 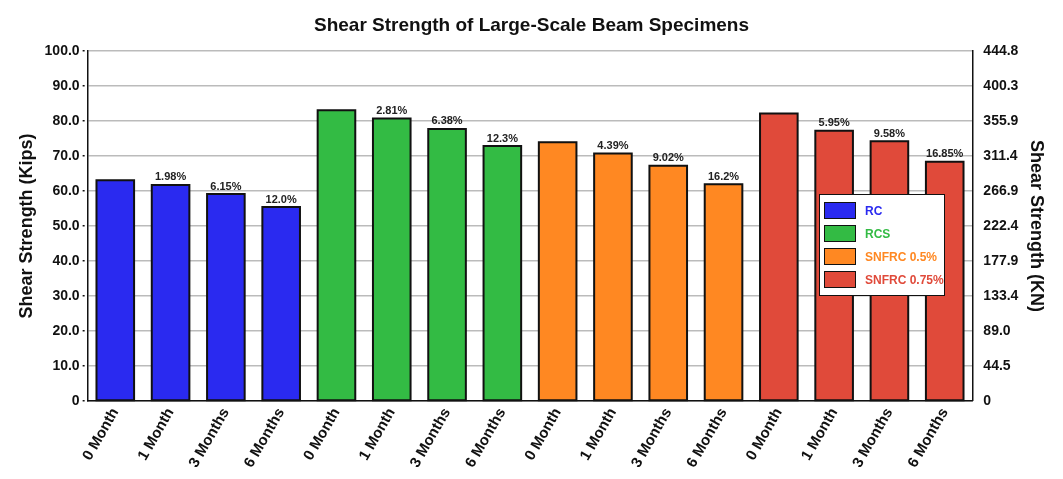 I want to click on annotation: 6.38%, so click(x=447, y=120).